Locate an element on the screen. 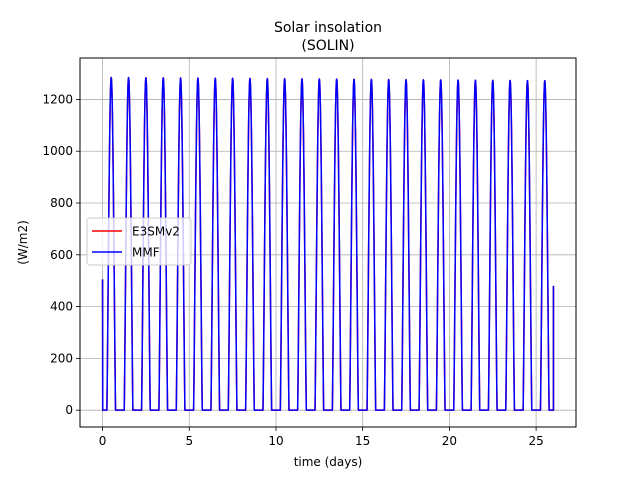 The width and height of the screenshot is (640, 480). legend-box is located at coordinates (139, 241).